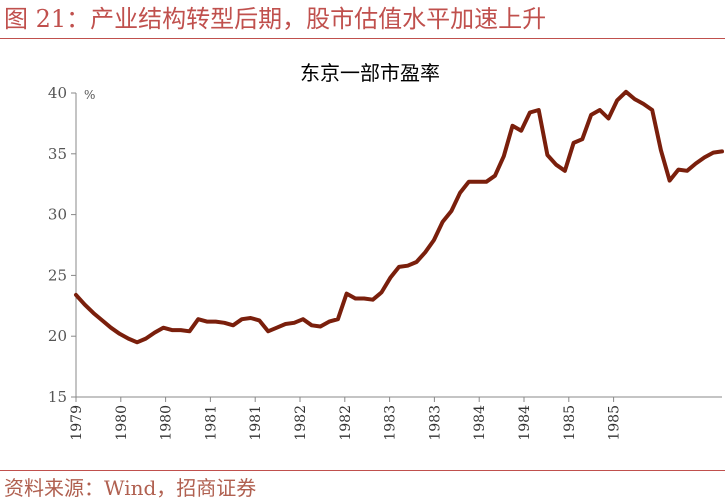 This screenshot has width=725, height=504. Describe the element at coordinates (362, 470) in the screenshot. I see `source-rule` at that location.